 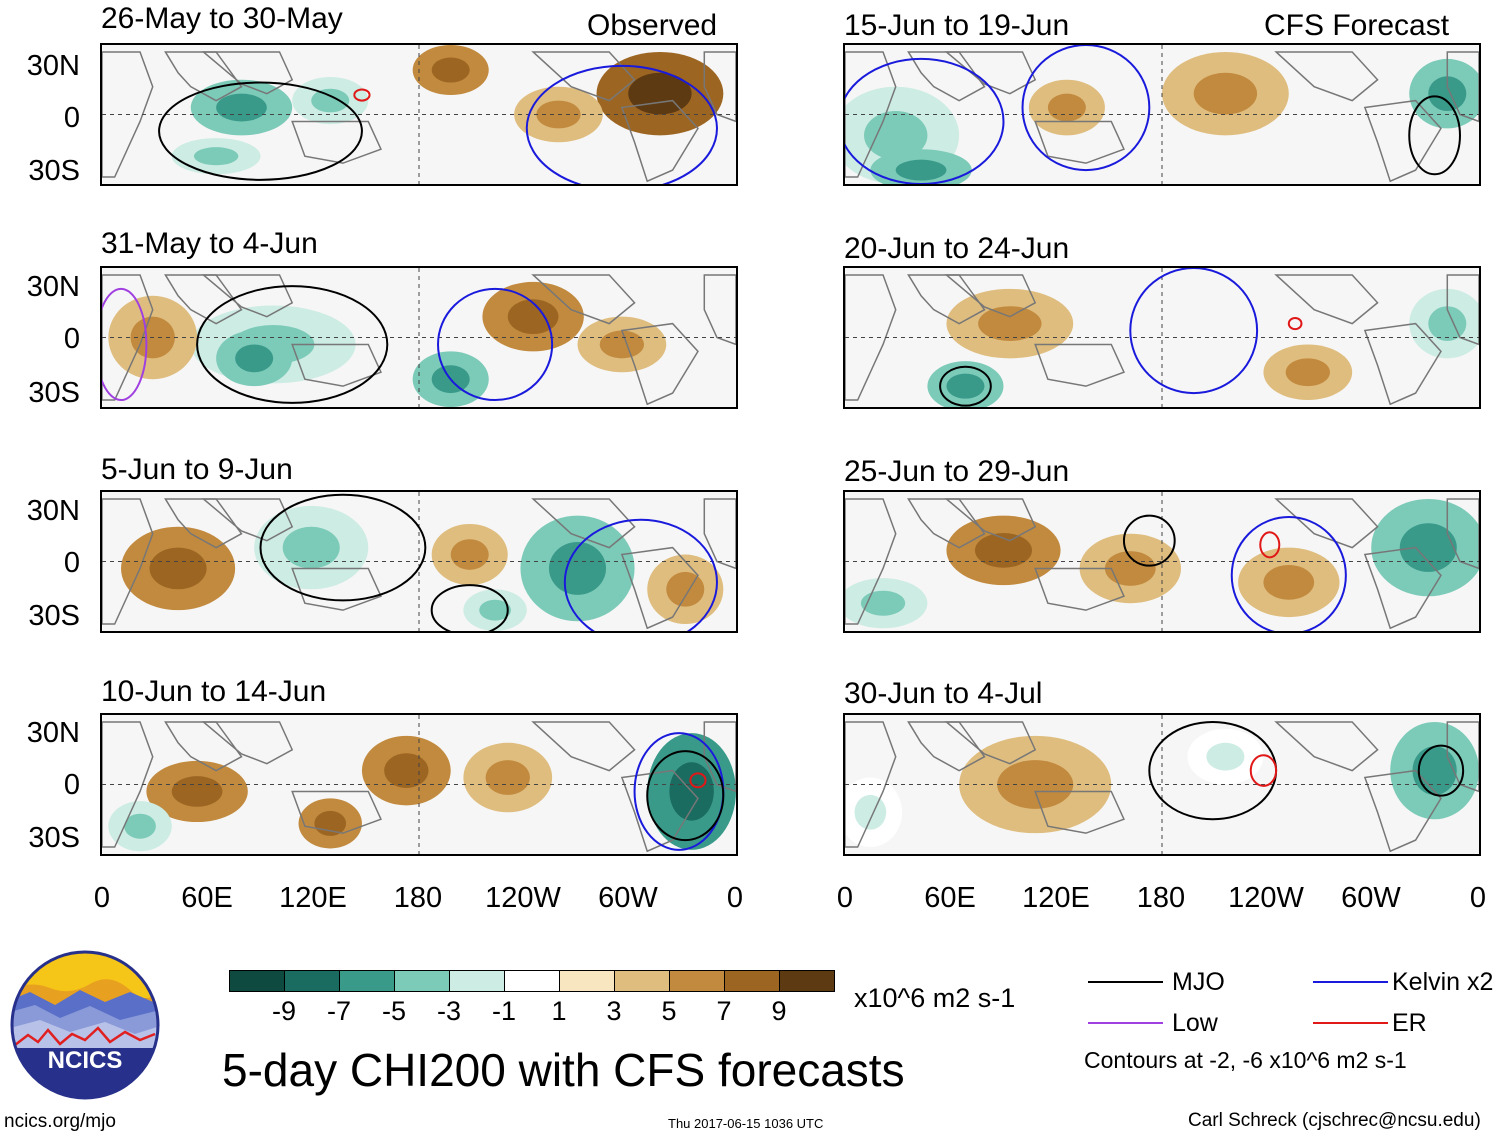 I want to click on panel-title-7: 25-Jun to 29-Jun, so click(x=957, y=471).